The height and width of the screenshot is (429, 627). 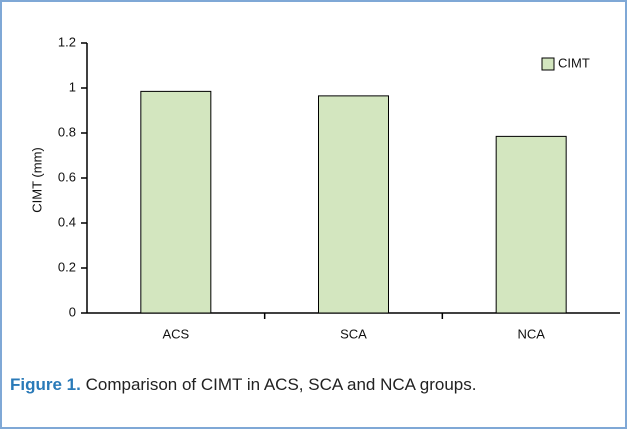 What do you see at coordinates (175, 333) in the screenshot?
I see `x-tick-label: ACS` at bounding box center [175, 333].